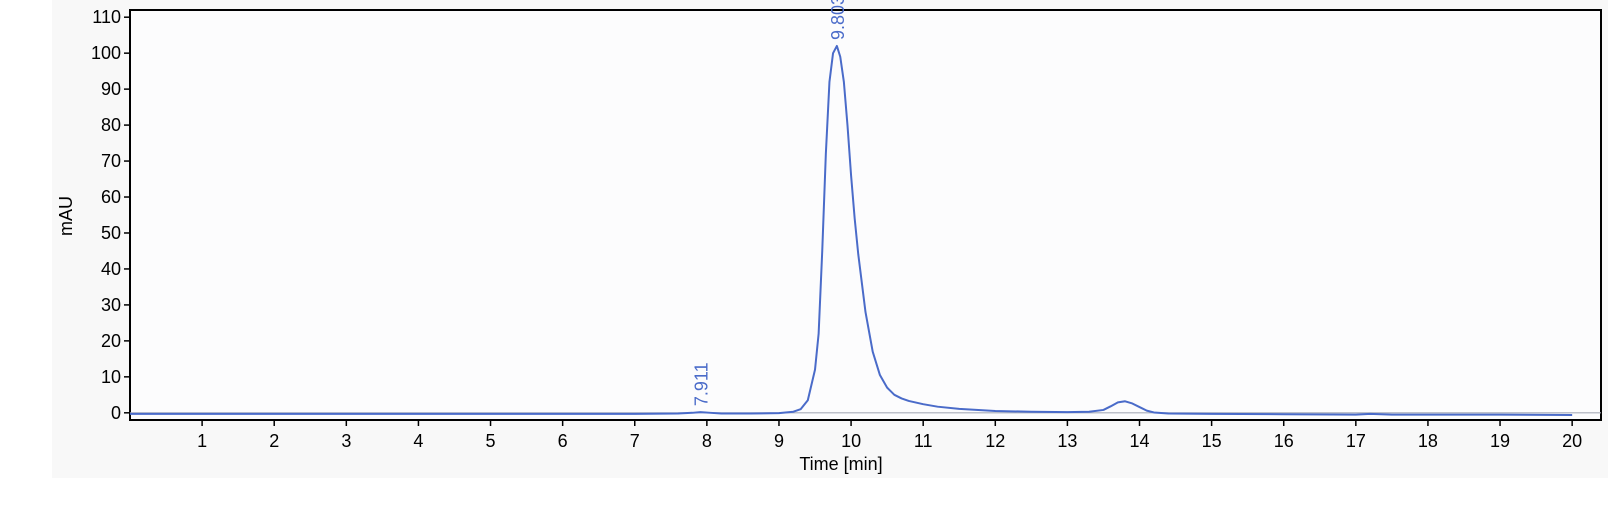  Describe the element at coordinates (1139, 441) in the screenshot. I see `x-tick-label: 14` at that location.